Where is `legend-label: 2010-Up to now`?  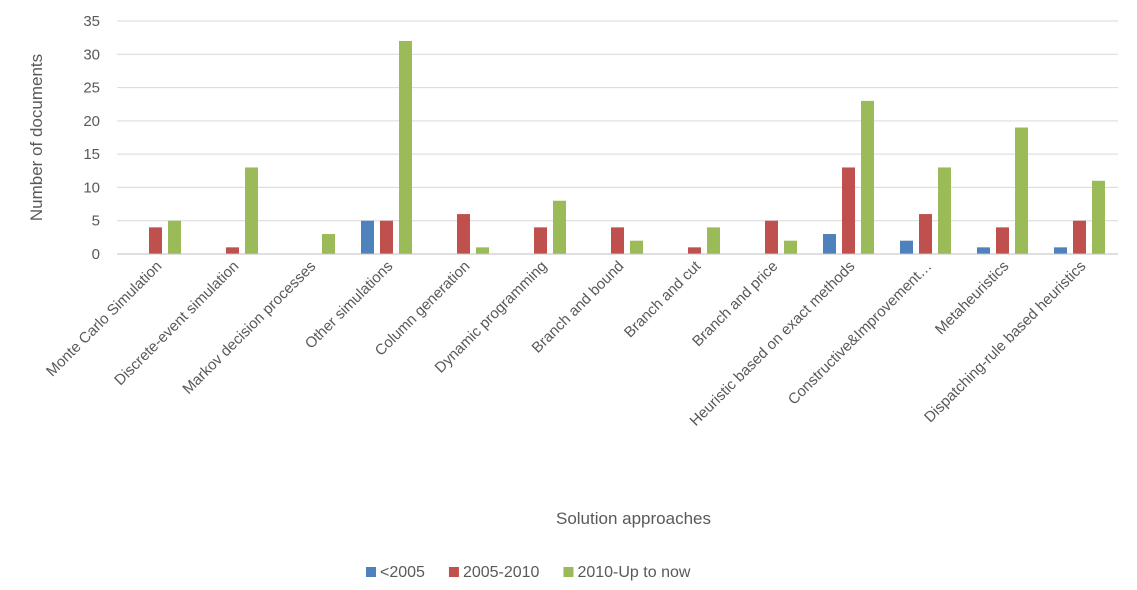 legend-label: 2010-Up to now is located at coordinates (633, 572).